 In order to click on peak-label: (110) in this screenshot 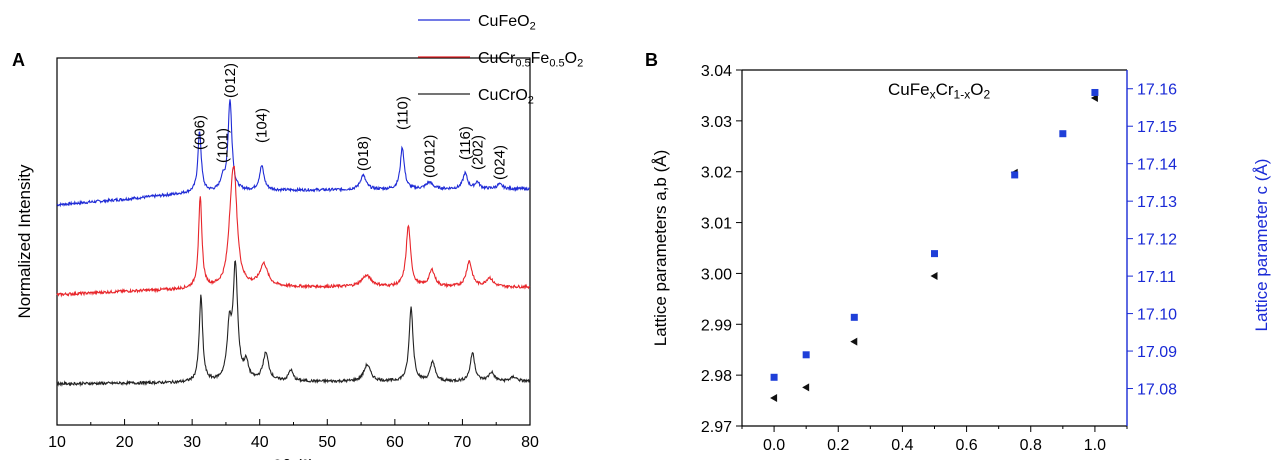, I will do `click(402, 113)`.